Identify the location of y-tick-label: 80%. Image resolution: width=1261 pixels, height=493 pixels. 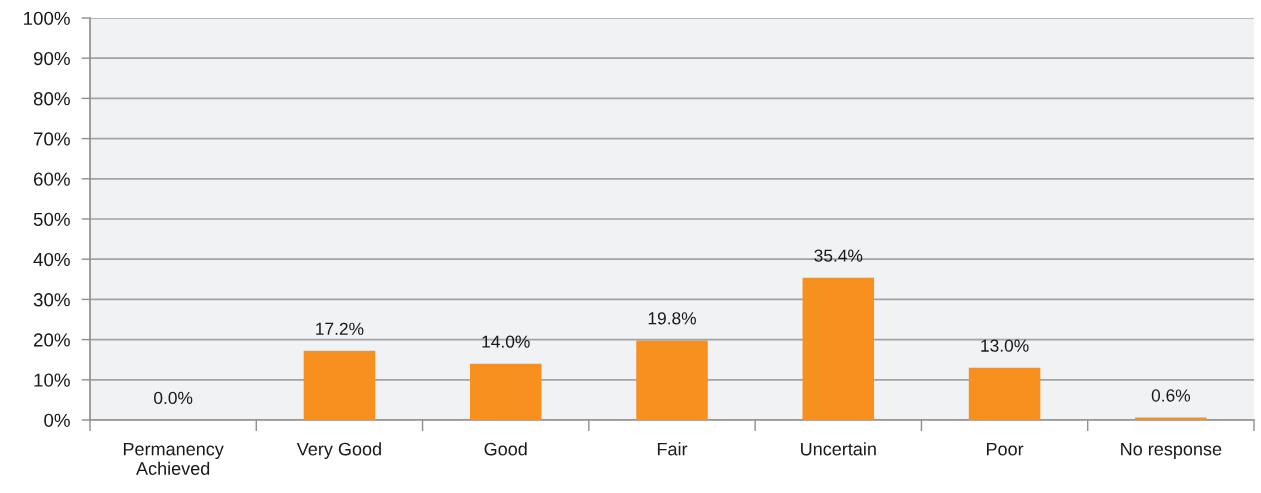
(51, 99).